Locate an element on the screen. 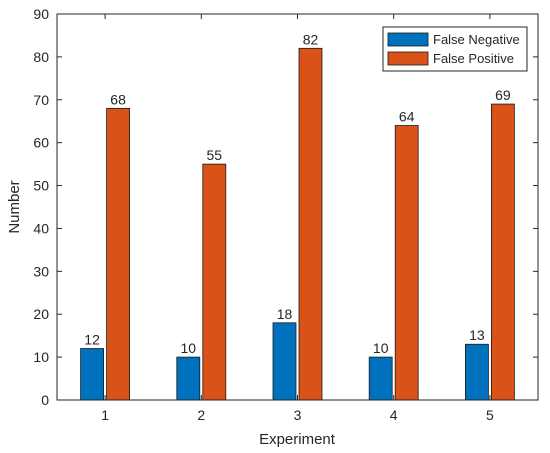 This screenshot has width=550, height=453. x-axis-title: Experiment is located at coordinates (297, 439).